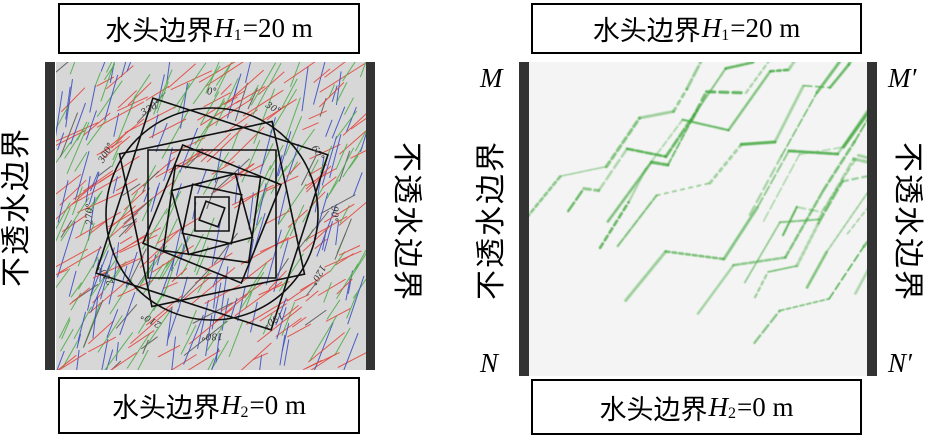  What do you see at coordinates (732, 413) in the screenshot?
I see `head-subscript: 2` at bounding box center [732, 413].